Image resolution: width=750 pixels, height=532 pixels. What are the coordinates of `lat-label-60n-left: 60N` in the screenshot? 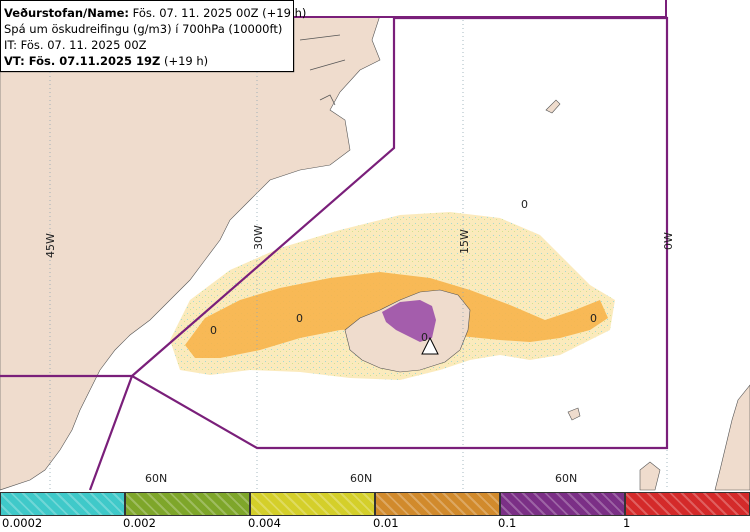 It's located at (156, 478).